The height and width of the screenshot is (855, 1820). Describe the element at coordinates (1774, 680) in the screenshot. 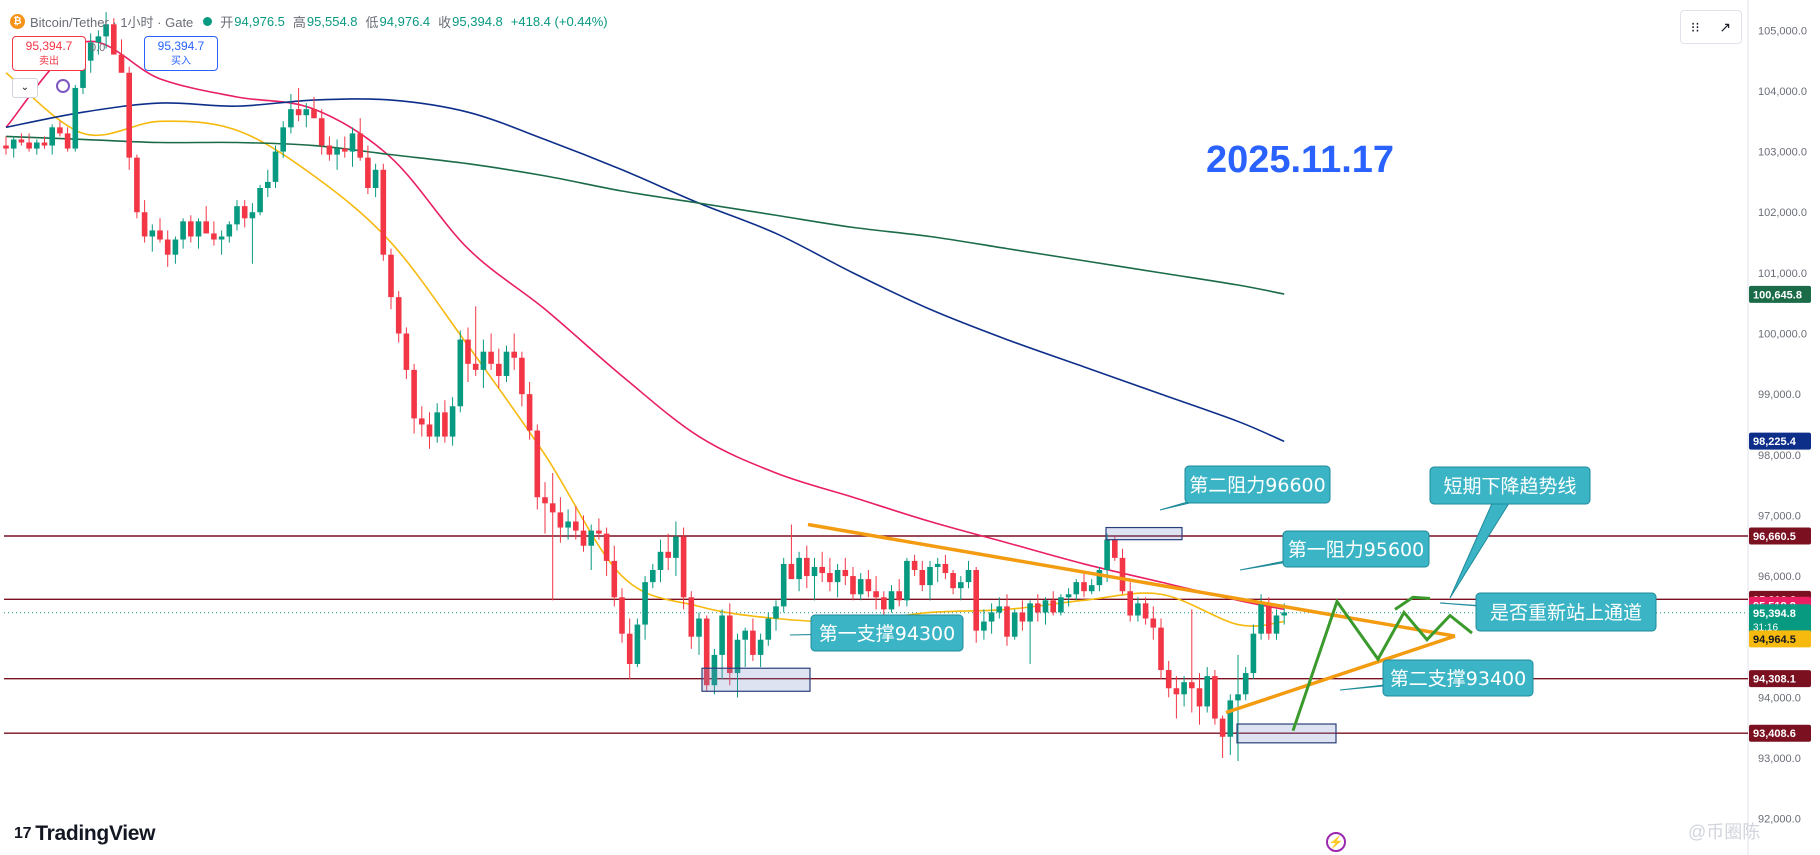

I see `price-label: 94,308.1` at that location.